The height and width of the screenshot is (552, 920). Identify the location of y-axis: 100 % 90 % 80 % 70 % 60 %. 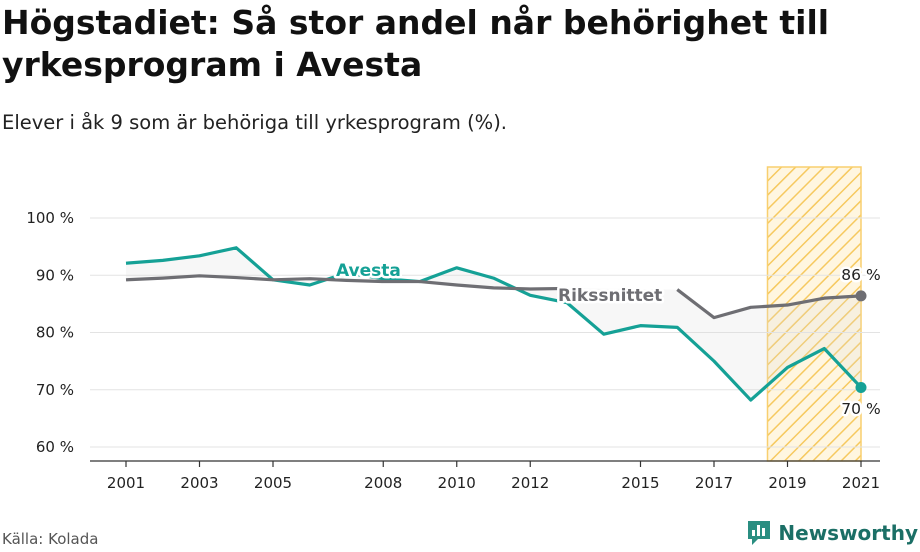
(50, 332).